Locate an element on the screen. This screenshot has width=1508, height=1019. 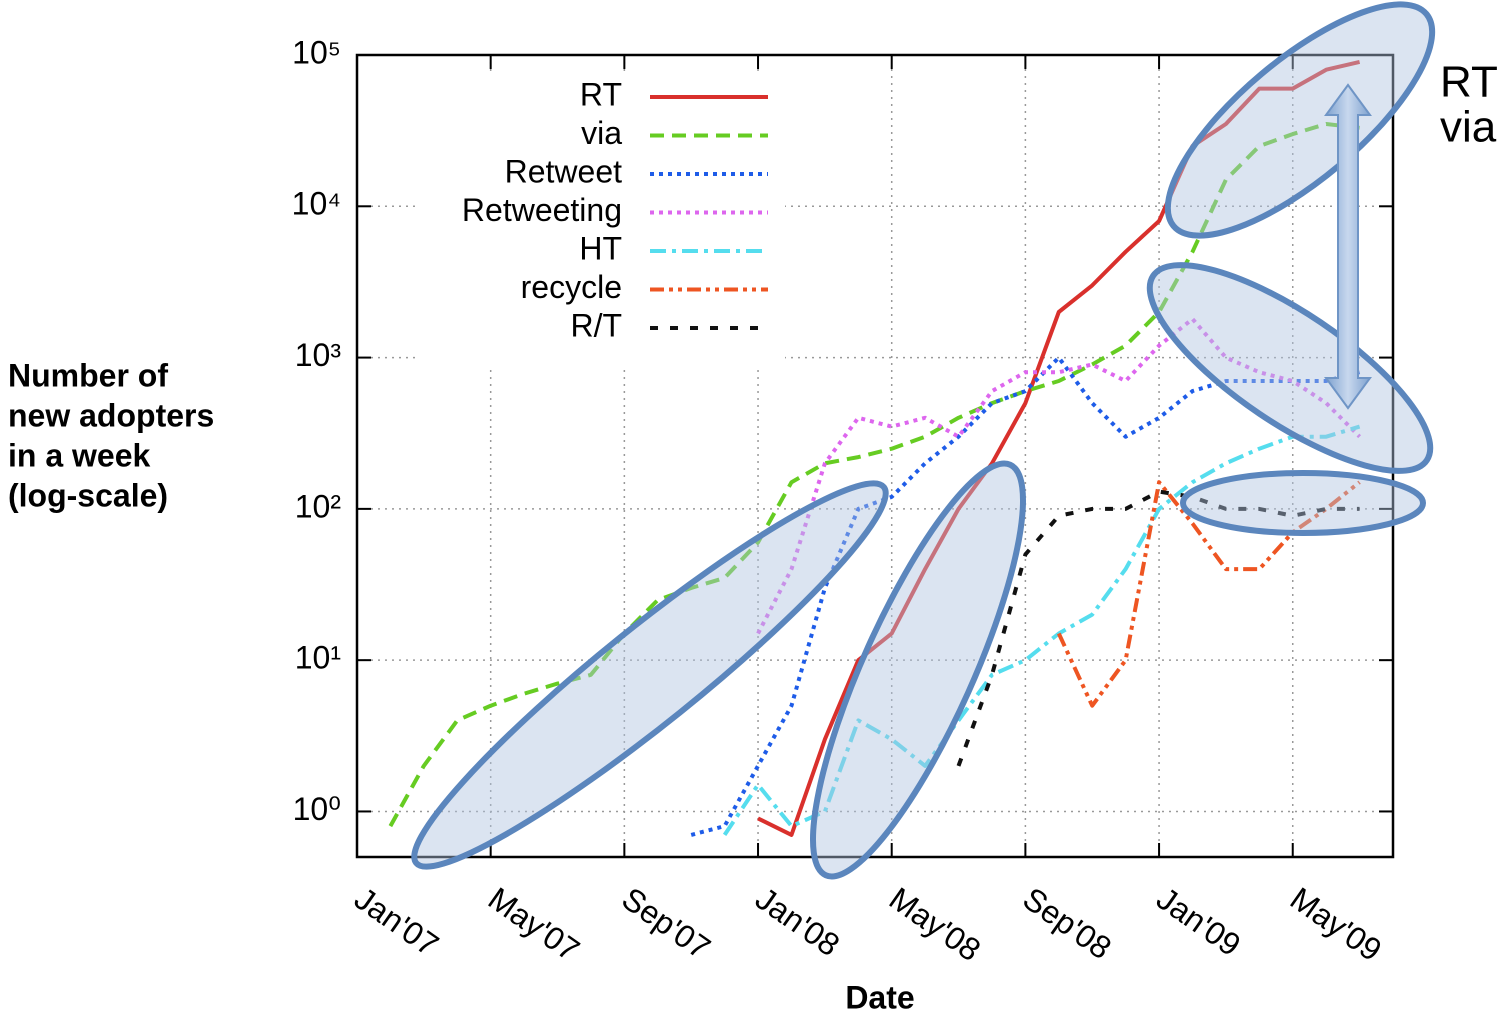
x-tick-label: Jan'08 is located at coordinates (797, 921).